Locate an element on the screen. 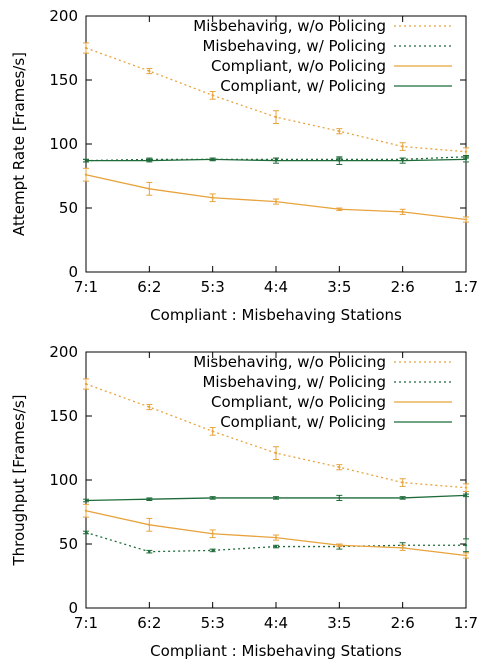 The image size is (482, 664). y-axis-label: Attempt Rate [Frames/s] is located at coordinates (19, 144).